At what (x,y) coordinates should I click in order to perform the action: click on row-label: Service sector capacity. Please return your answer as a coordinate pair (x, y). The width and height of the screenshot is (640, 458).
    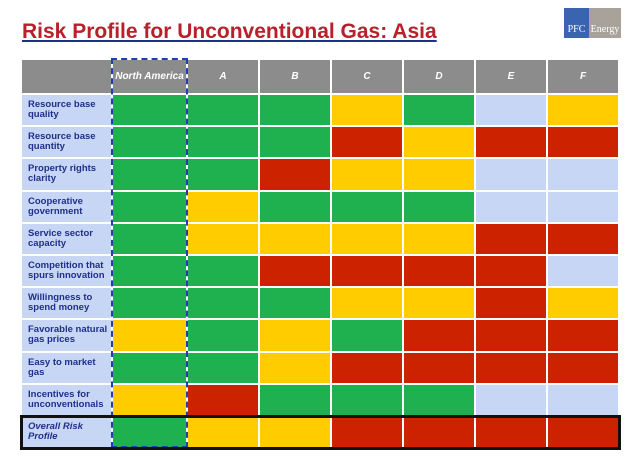
    Looking at the image, I should click on (66, 238).